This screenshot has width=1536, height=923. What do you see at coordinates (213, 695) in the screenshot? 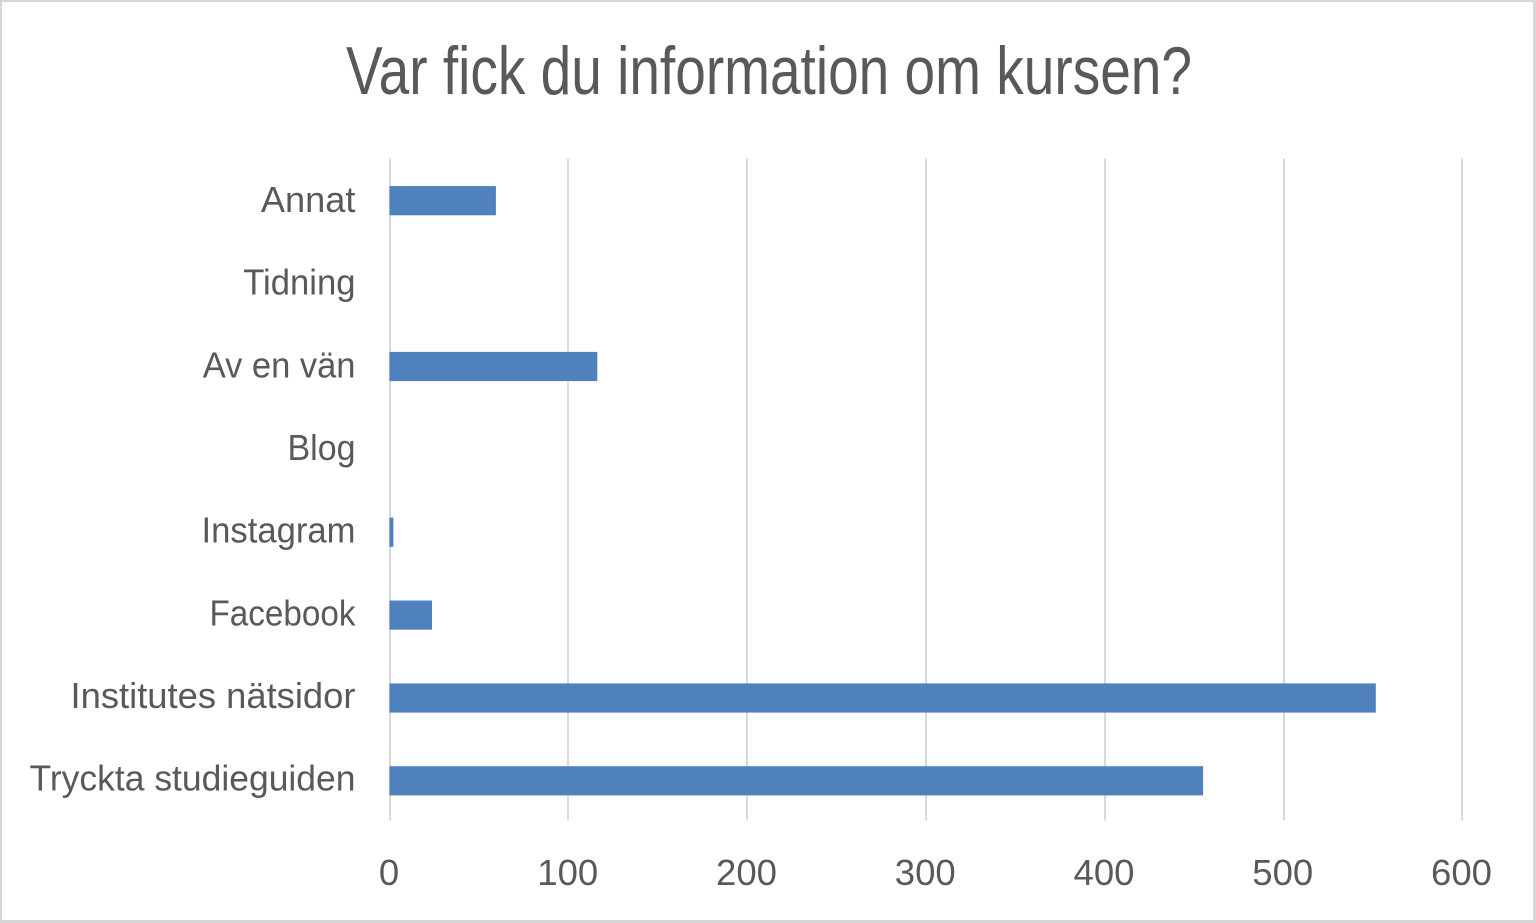
I see `svg-text: Institutes nätsidor` at bounding box center [213, 695].